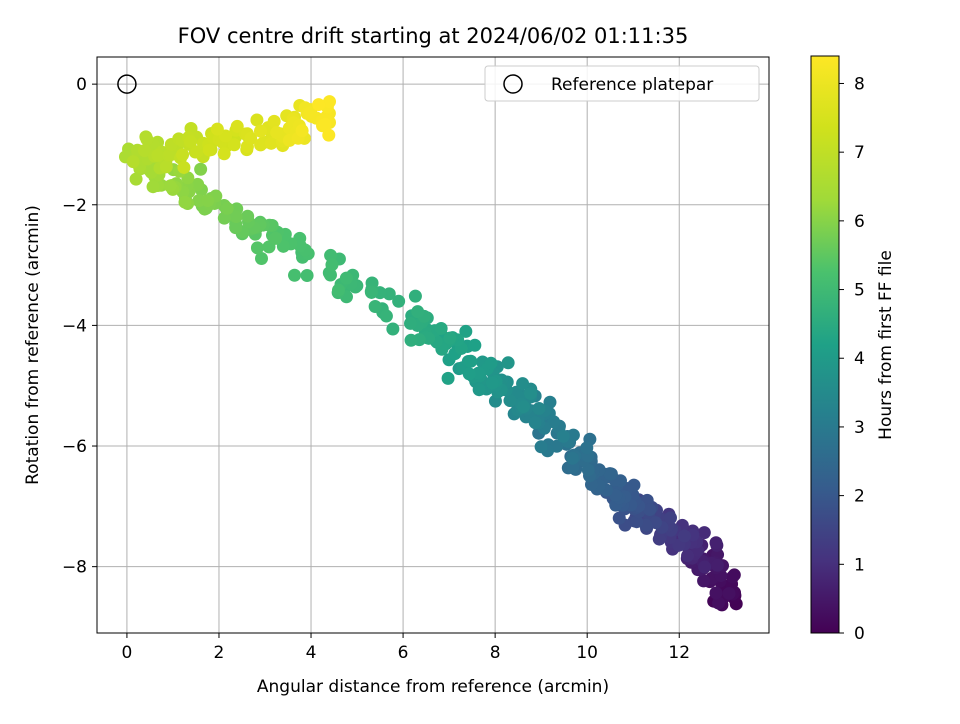  Describe the element at coordinates (886, 345) in the screenshot. I see `colorbar-label: Hours from first FF file` at that location.